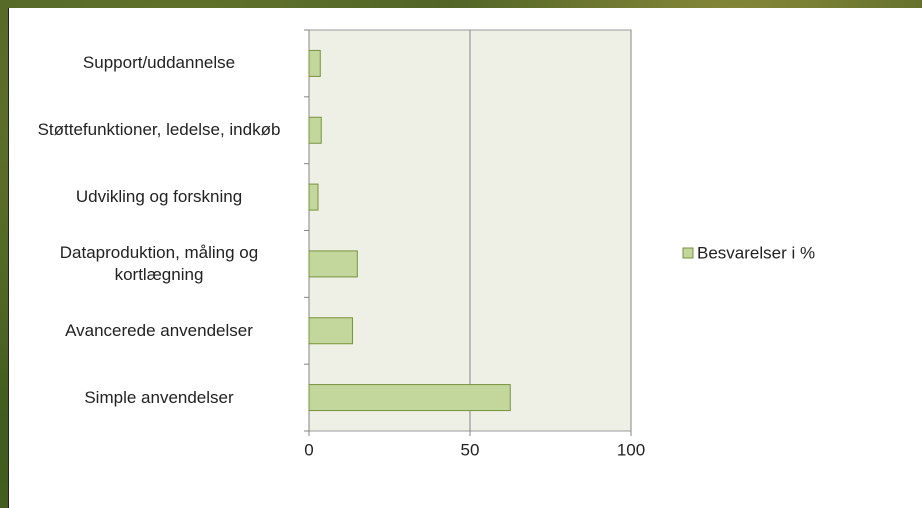 The height and width of the screenshot is (508, 922). What do you see at coordinates (688, 253) in the screenshot?
I see `legend-swatch` at bounding box center [688, 253].